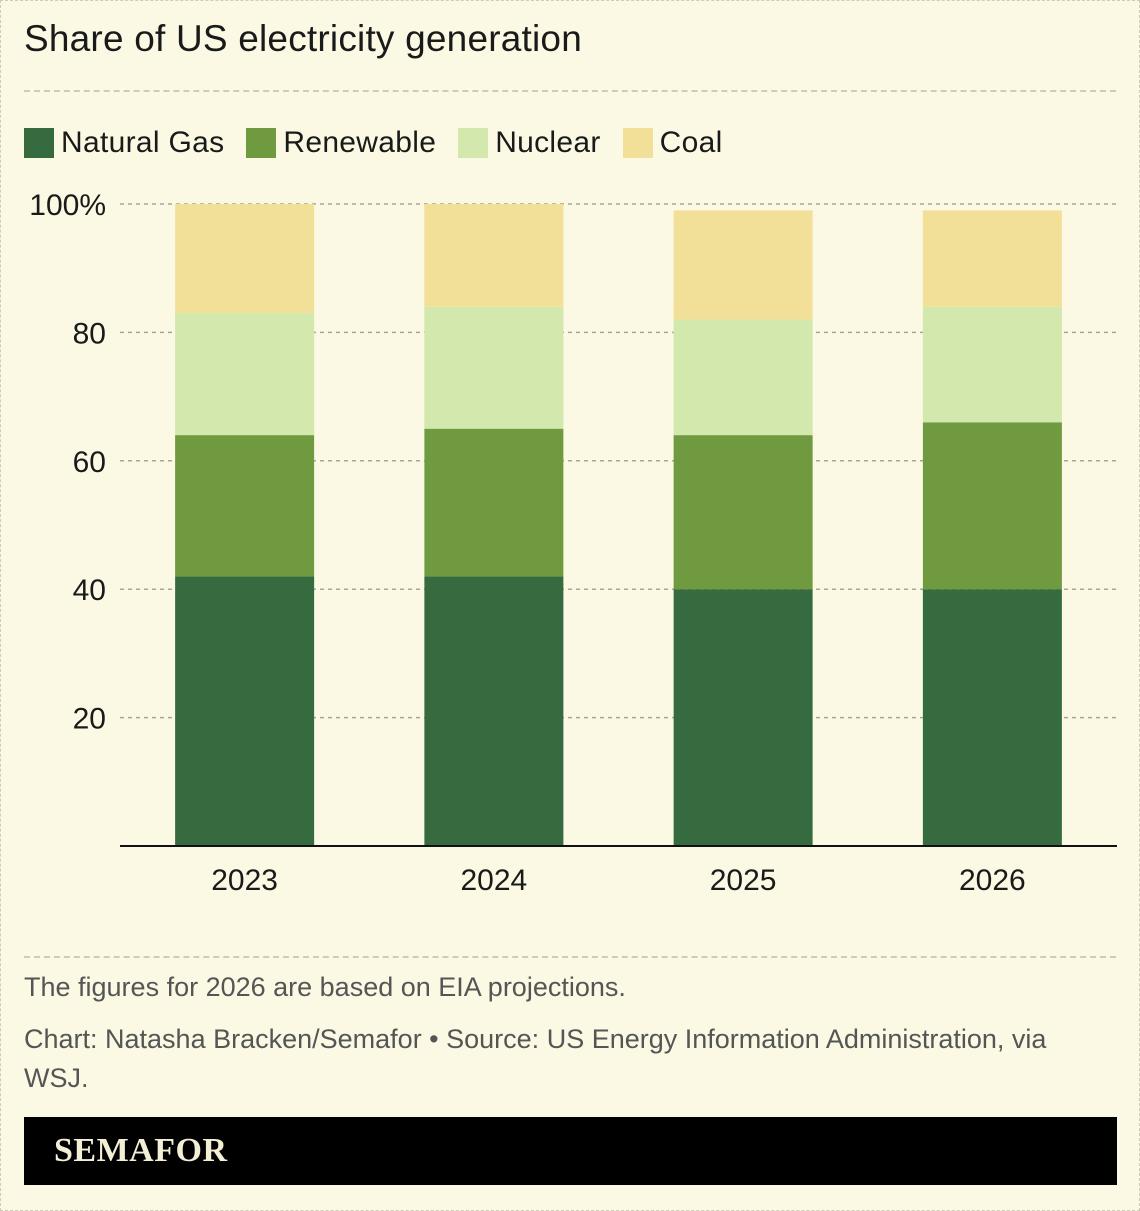 Image resolution: width=1140 pixels, height=1211 pixels. What do you see at coordinates (89, 462) in the screenshot?
I see `y-tick-label-60: 60` at bounding box center [89, 462].